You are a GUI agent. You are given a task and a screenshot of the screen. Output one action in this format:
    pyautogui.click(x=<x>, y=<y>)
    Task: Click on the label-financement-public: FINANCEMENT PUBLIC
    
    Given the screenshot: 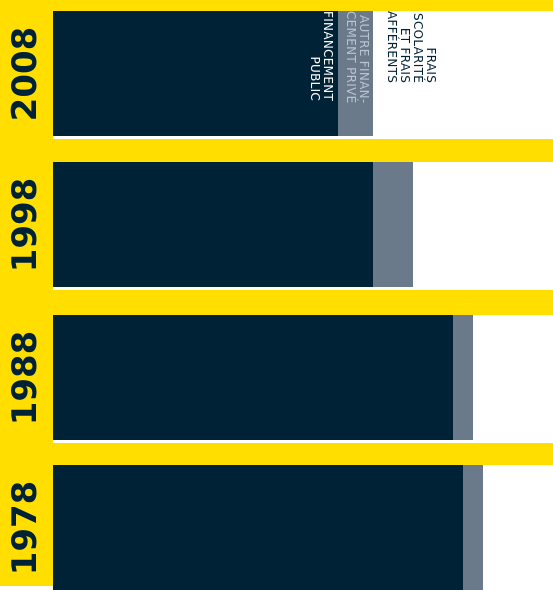 What is the action you would take?
    pyautogui.click(x=321, y=56)
    